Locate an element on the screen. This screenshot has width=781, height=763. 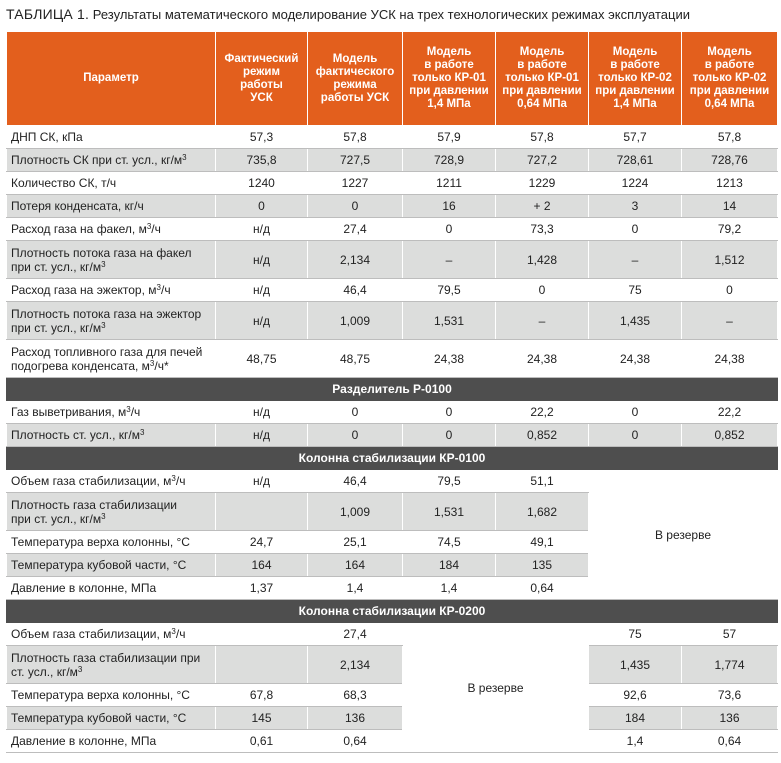
param-cell: Давление в колонне, МПа is located at coordinates (111, 741).